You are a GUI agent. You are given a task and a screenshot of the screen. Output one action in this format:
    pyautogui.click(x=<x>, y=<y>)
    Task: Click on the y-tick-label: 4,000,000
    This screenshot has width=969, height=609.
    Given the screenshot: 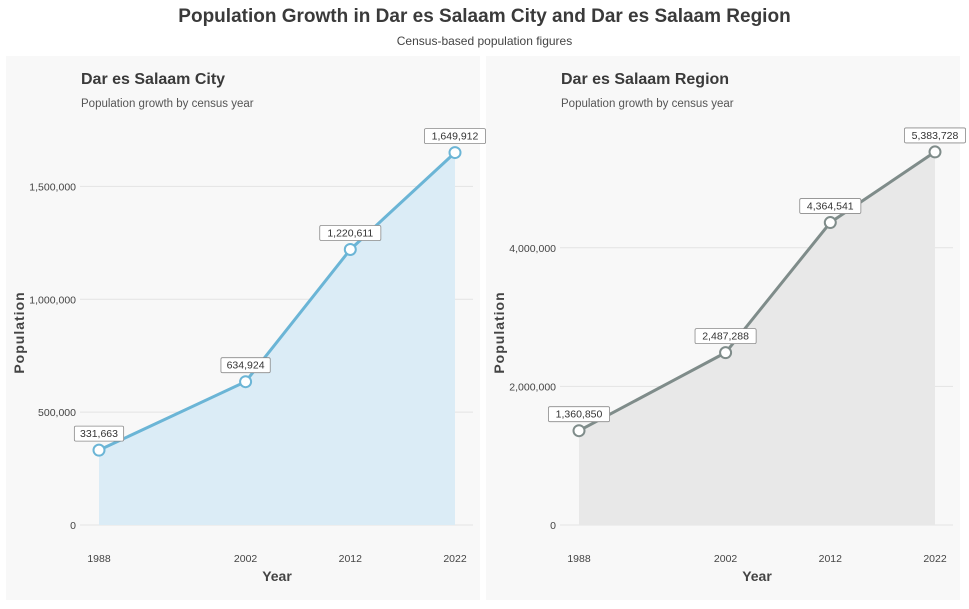 What is the action you would take?
    pyautogui.click(x=532, y=249)
    